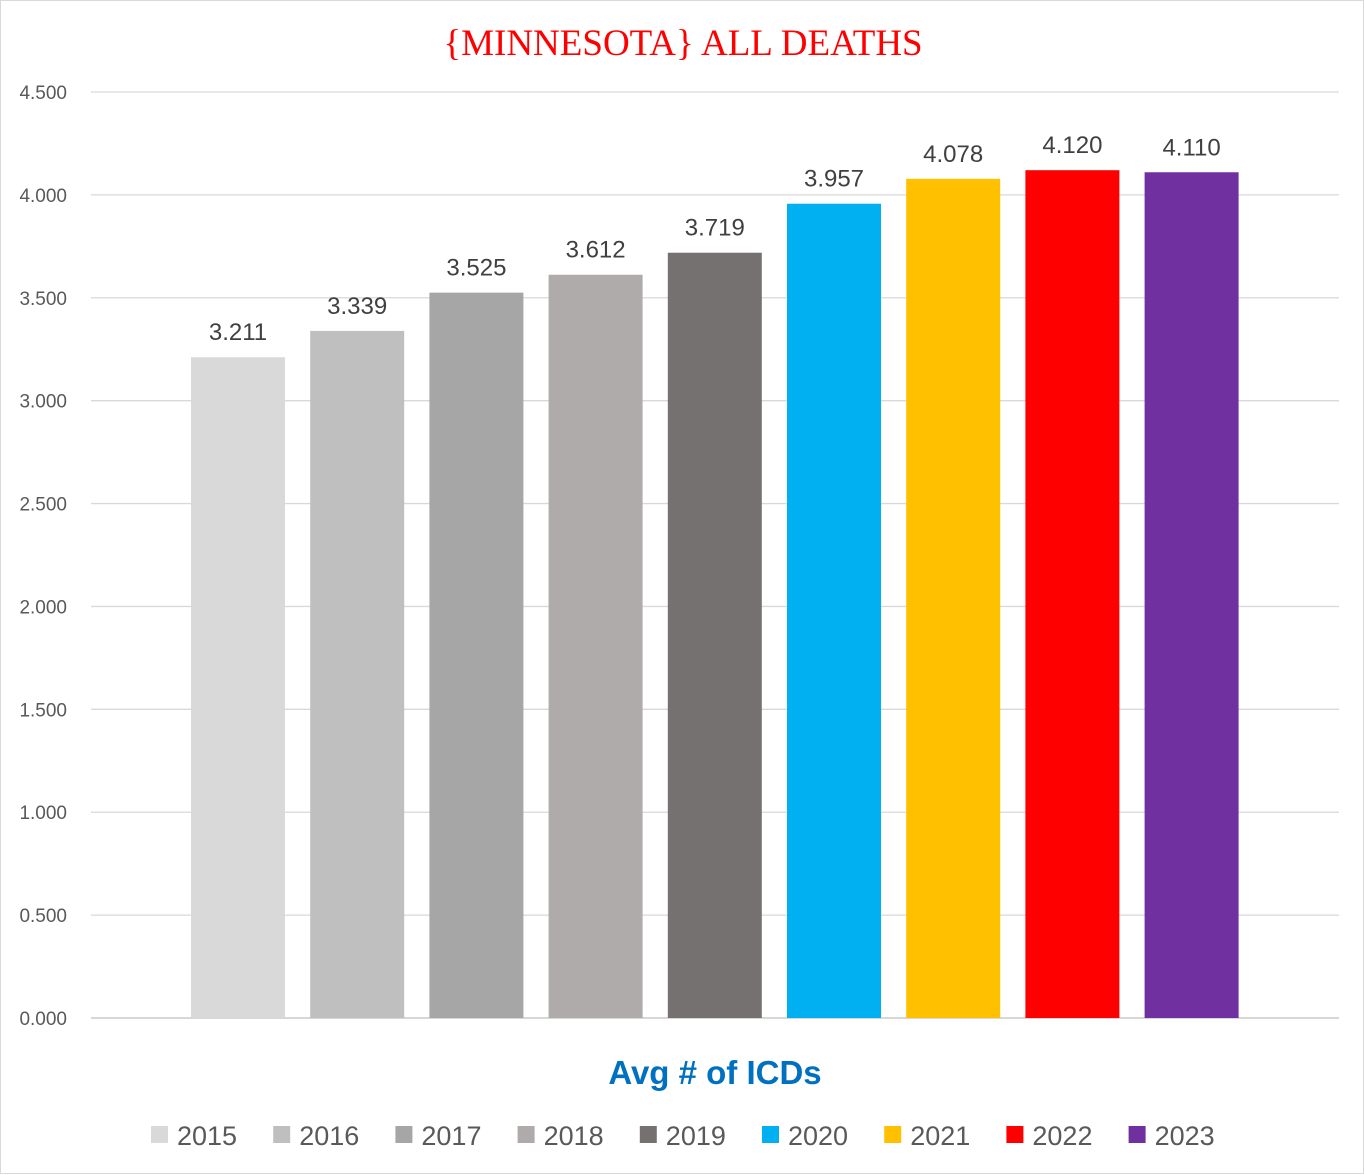 This screenshot has height=1175, width=1364. I want to click on legend-item-2017: 2017, so click(438, 1136).